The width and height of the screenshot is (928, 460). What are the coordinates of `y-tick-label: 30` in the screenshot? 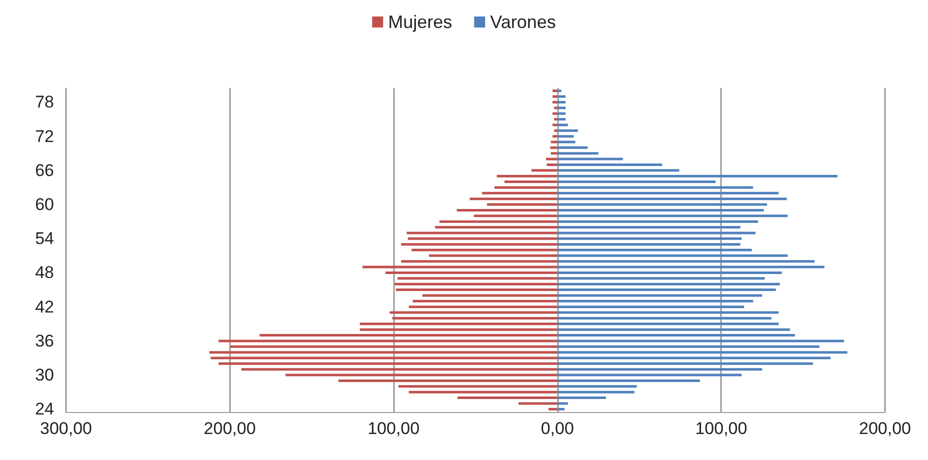 It's located at (44, 375).